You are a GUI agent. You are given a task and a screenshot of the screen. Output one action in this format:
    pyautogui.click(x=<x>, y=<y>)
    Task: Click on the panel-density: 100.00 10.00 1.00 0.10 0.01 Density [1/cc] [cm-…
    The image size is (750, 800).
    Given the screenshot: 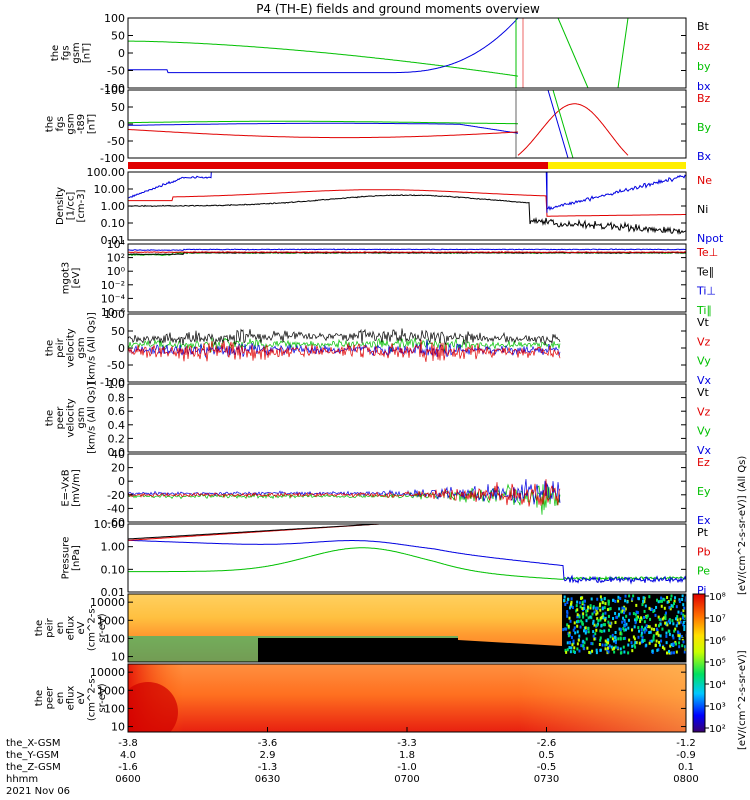 What is the action you would take?
    pyautogui.click(x=389, y=206)
    